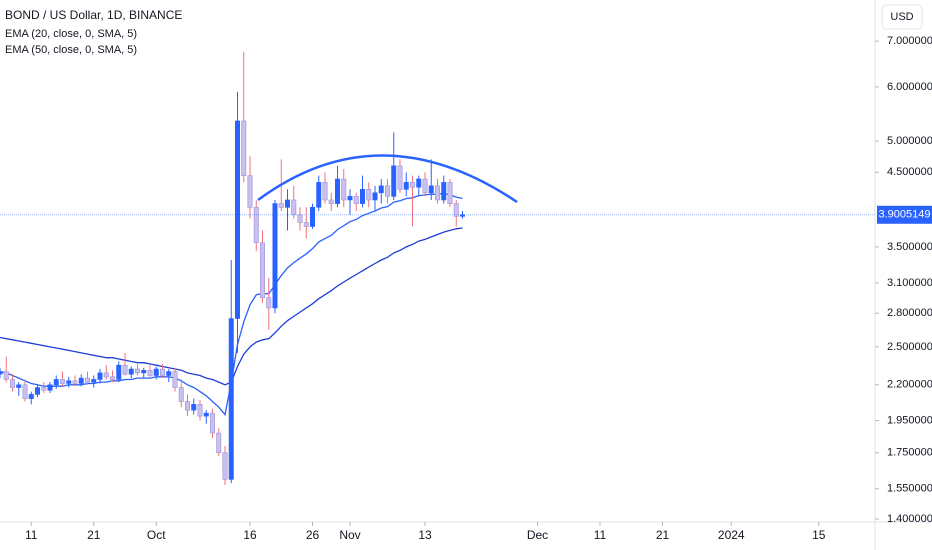  I want to click on y-tick-label: 3.1000000, so click(909, 283).